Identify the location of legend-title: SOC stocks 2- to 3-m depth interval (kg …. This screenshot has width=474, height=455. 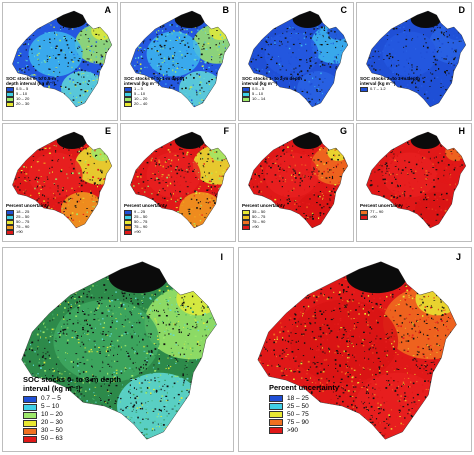
(390, 81).